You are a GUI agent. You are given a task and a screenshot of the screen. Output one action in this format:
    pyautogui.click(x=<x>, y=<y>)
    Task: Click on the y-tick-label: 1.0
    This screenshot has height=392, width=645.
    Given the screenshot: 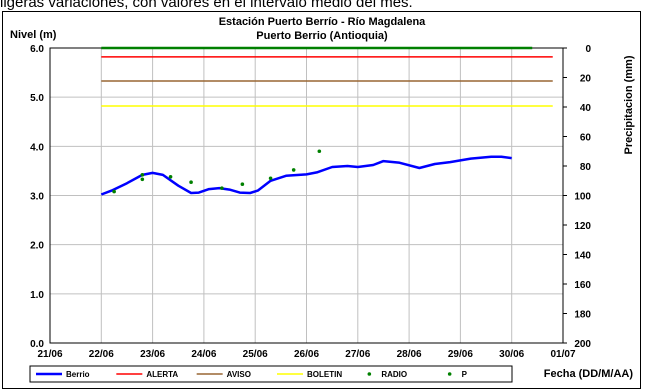 What is the action you would take?
    pyautogui.click(x=37, y=295)
    